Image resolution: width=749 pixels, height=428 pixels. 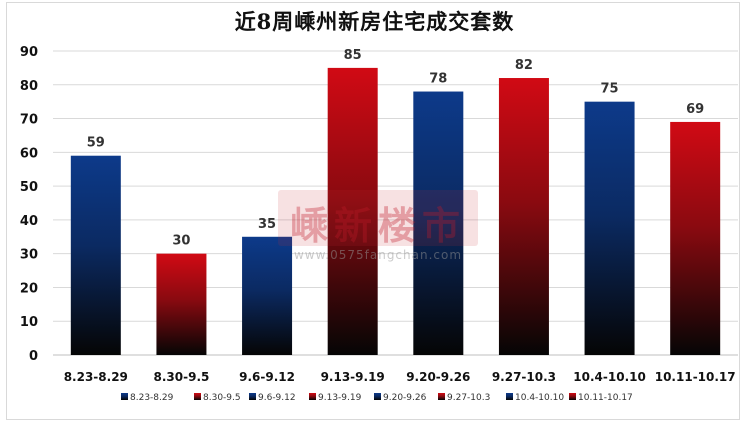 I want to click on legend-entry: 9.20-9.26, so click(x=405, y=398).